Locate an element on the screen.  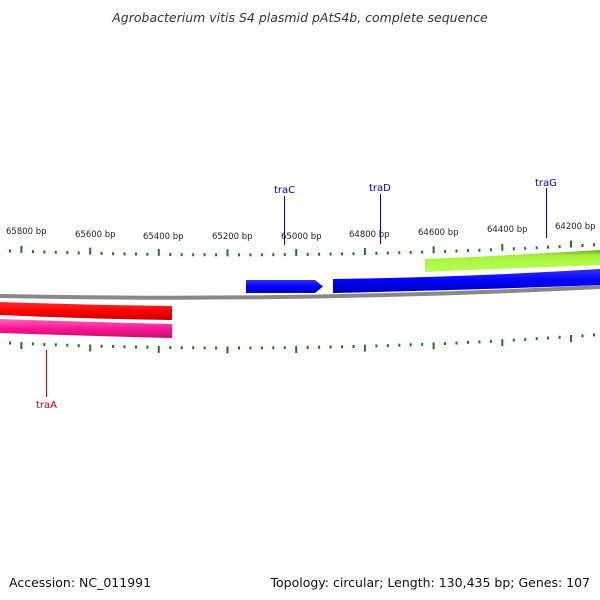
accession-text: Accession: NC_011991 is located at coordinates (80, 582).